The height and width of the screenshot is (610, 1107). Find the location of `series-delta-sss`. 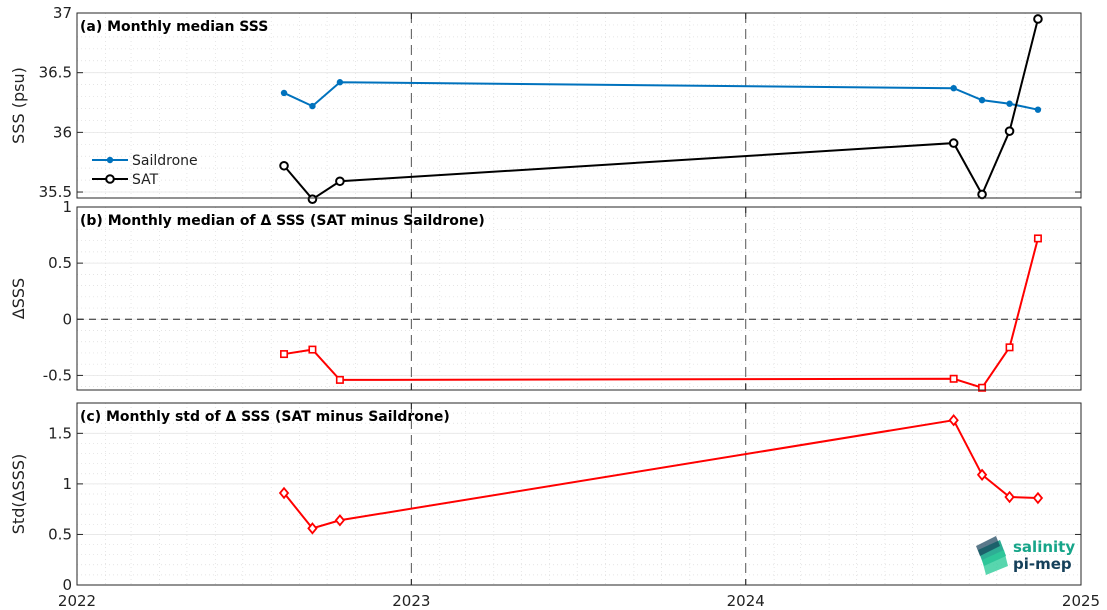

series-delta-sss is located at coordinates (661, 474).